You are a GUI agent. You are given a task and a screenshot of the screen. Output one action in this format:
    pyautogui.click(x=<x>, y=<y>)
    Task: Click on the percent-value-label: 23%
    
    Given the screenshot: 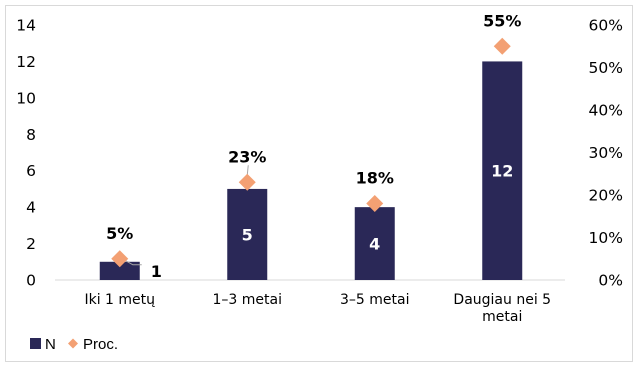 What is the action you would take?
    pyautogui.click(x=247, y=156)
    